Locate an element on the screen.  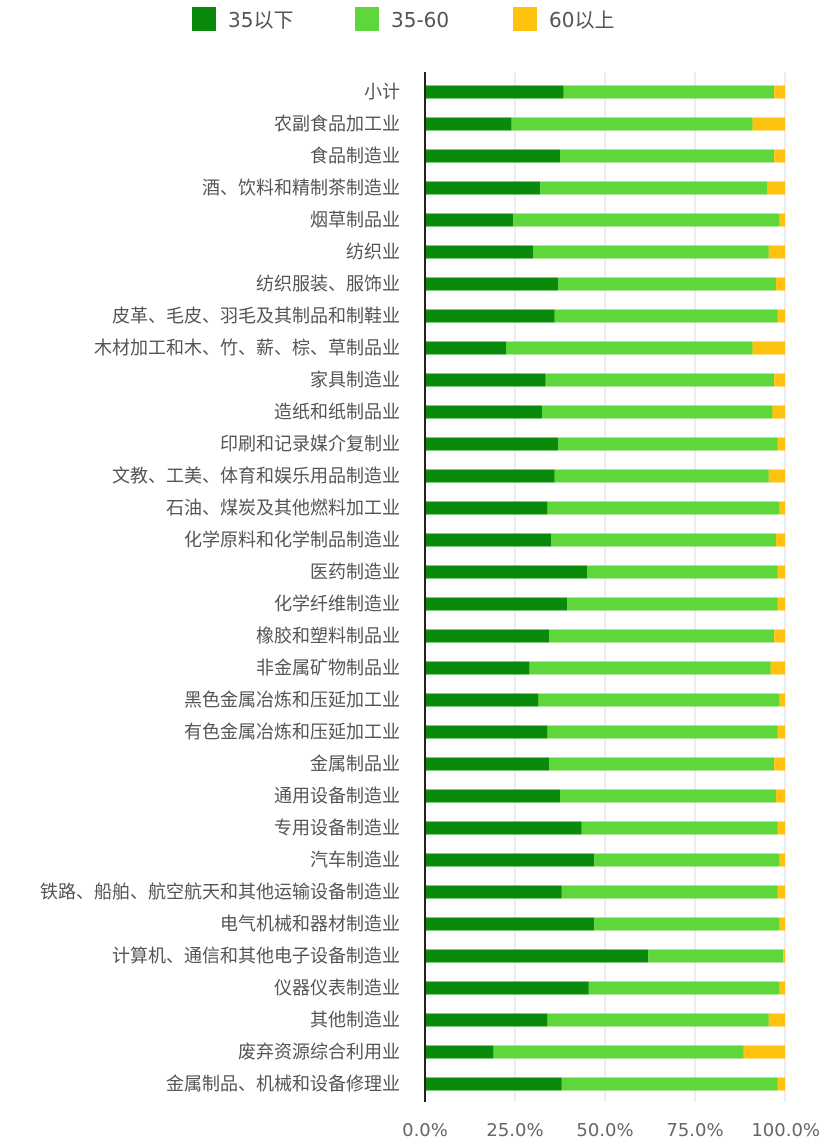
category-label: 烟草制品业 is located at coordinates (355, 220).